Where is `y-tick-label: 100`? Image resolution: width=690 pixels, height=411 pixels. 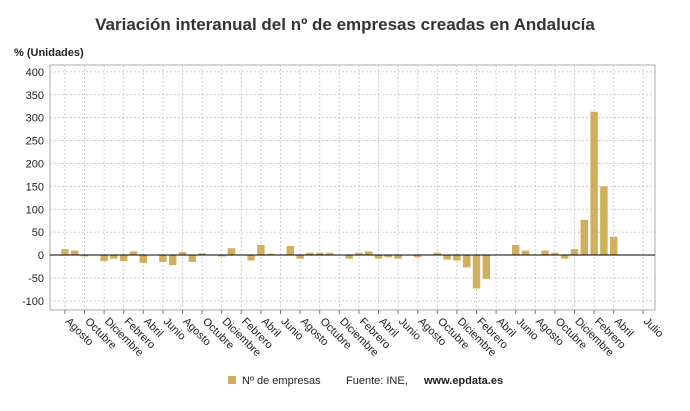
y-tick-label: 100 is located at coordinates (35, 210).